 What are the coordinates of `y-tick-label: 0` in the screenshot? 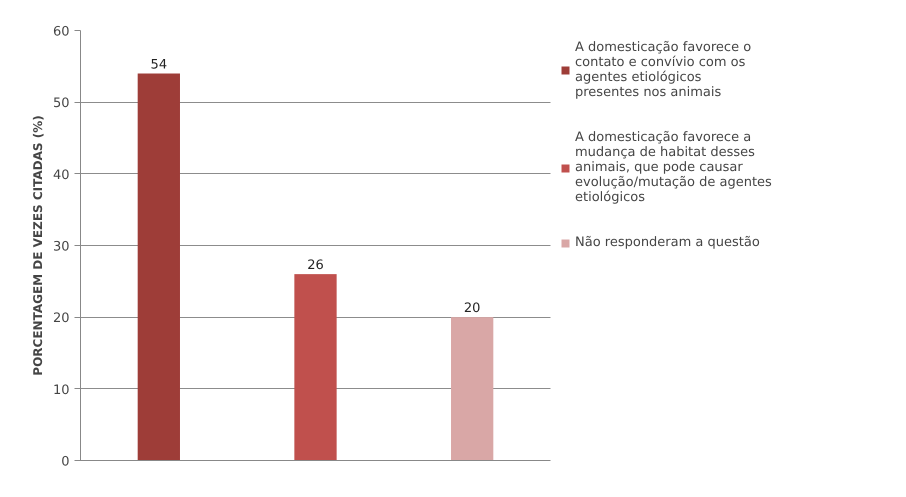 It's located at (65, 462).